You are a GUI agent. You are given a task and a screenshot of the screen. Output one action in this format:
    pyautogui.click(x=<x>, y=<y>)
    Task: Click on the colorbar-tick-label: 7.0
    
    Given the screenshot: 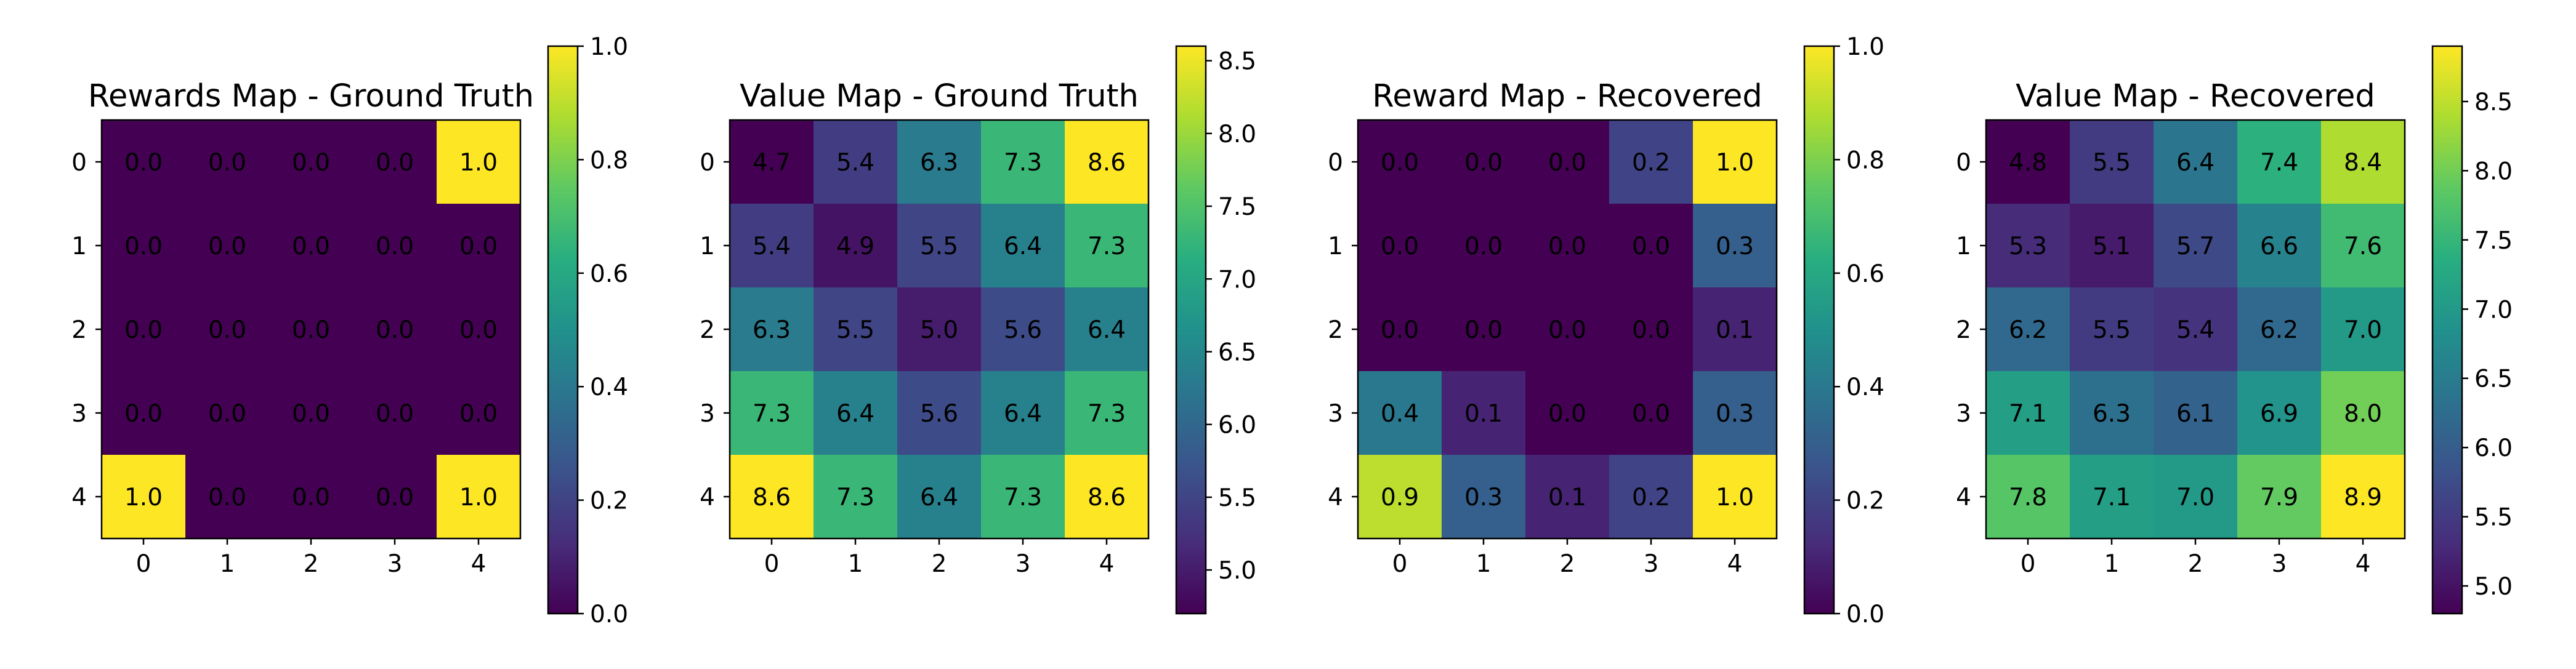 What is the action you would take?
    pyautogui.click(x=2493, y=310)
    